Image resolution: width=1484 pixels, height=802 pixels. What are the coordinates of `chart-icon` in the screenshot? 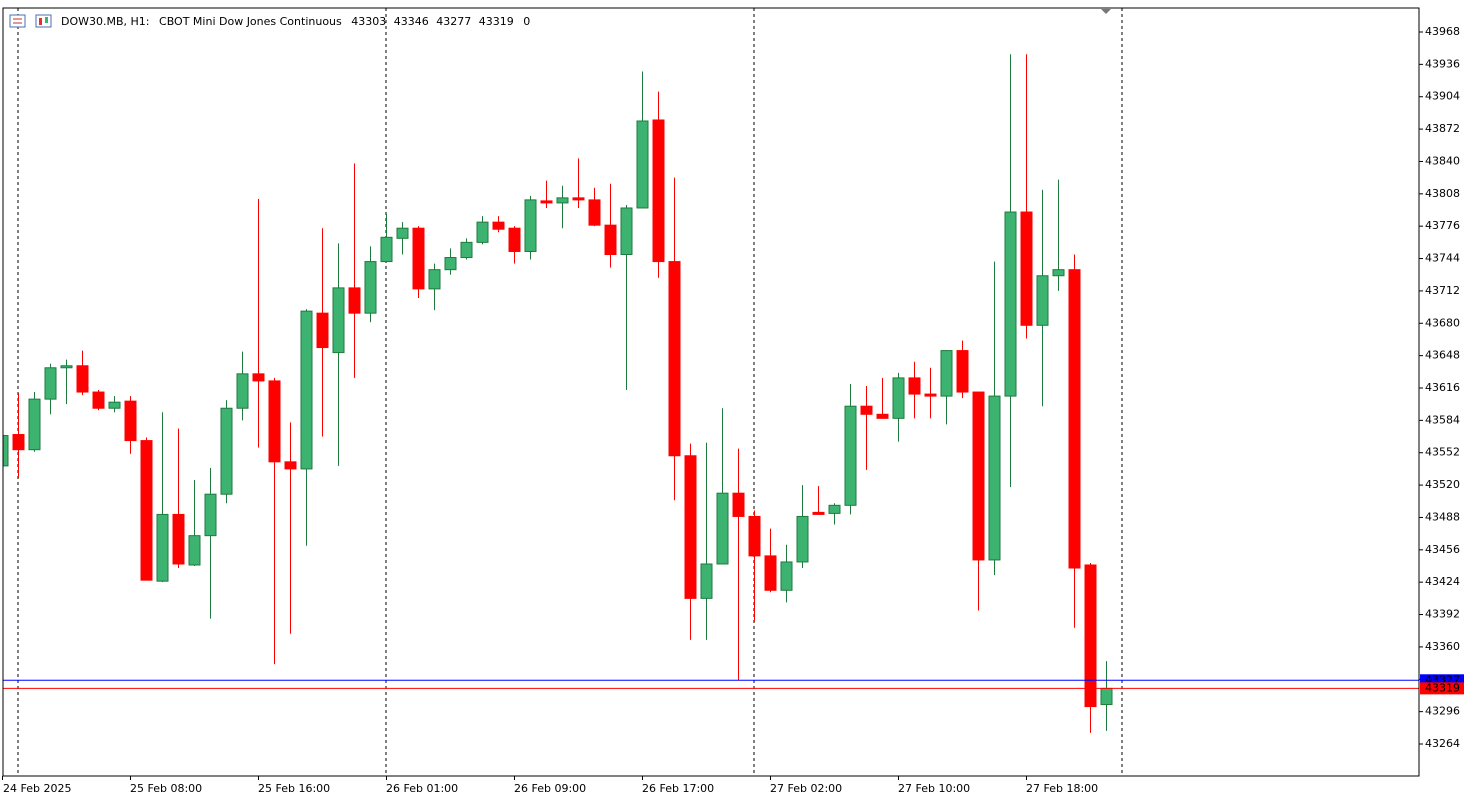 It's located at (43, 21).